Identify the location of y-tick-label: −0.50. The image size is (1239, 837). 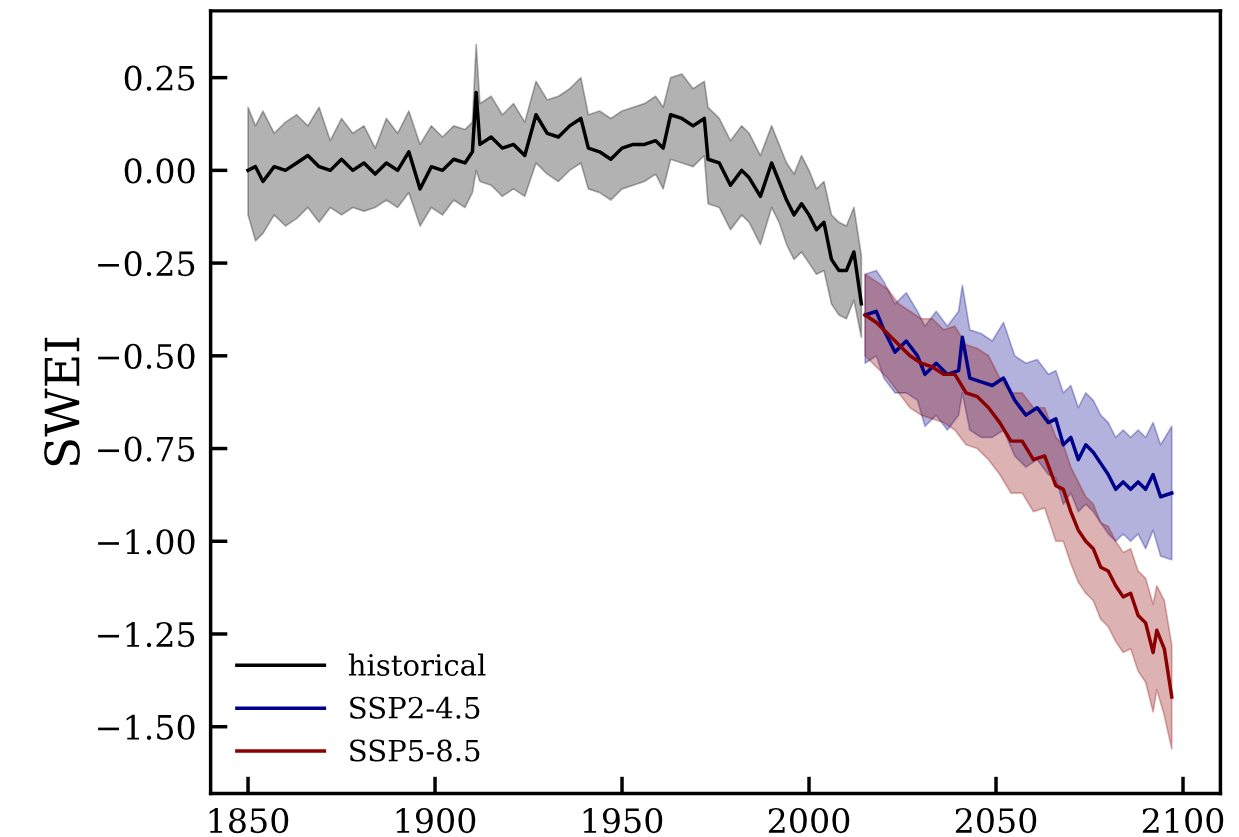
(146, 356).